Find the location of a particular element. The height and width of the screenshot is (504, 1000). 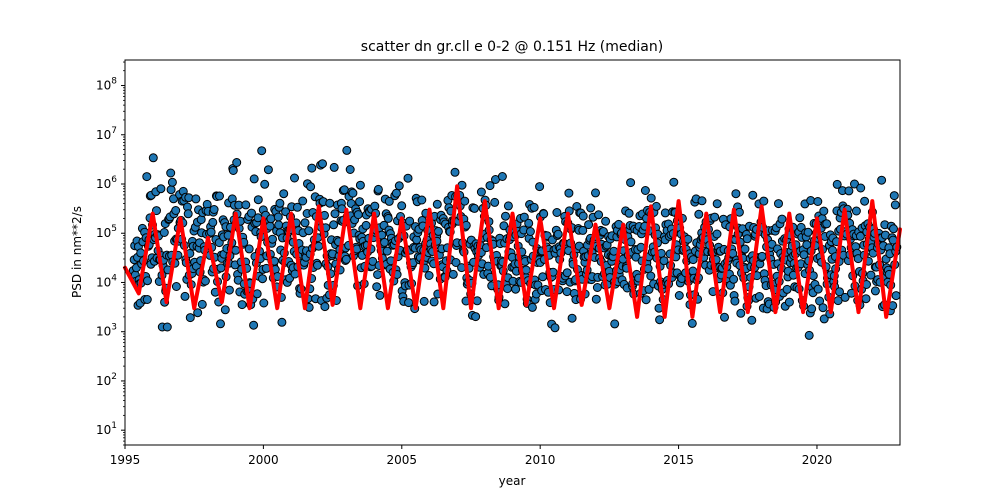

y-tick-label: 10³ is located at coordinates (106, 331).